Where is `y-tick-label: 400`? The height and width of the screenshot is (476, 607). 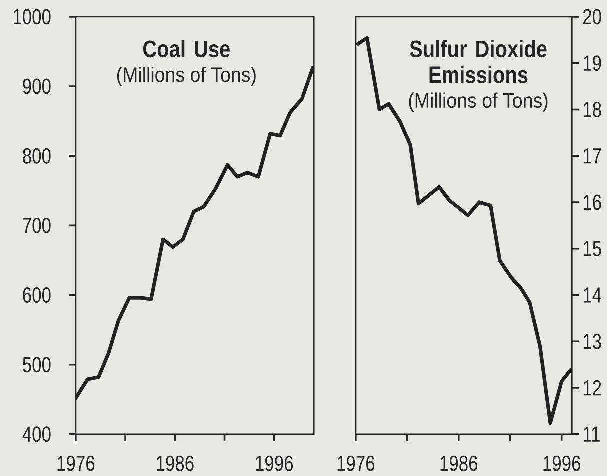
y-tick-label: 400 is located at coordinates (36, 434).